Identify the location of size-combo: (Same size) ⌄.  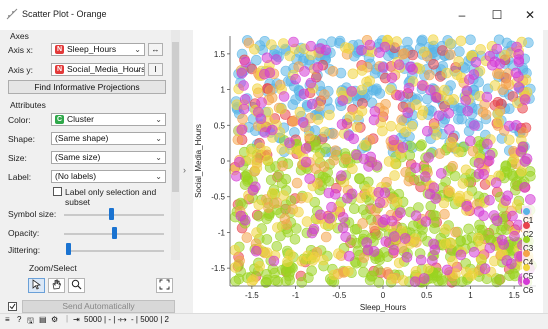
(108, 157).